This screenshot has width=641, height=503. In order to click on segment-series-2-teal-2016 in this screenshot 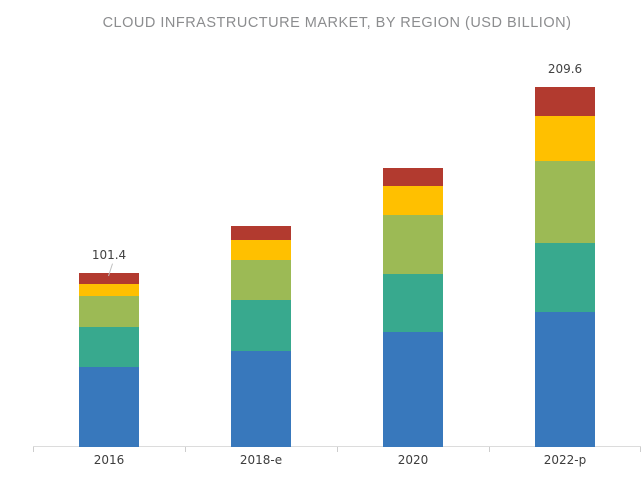, I will do `click(109, 346)`.